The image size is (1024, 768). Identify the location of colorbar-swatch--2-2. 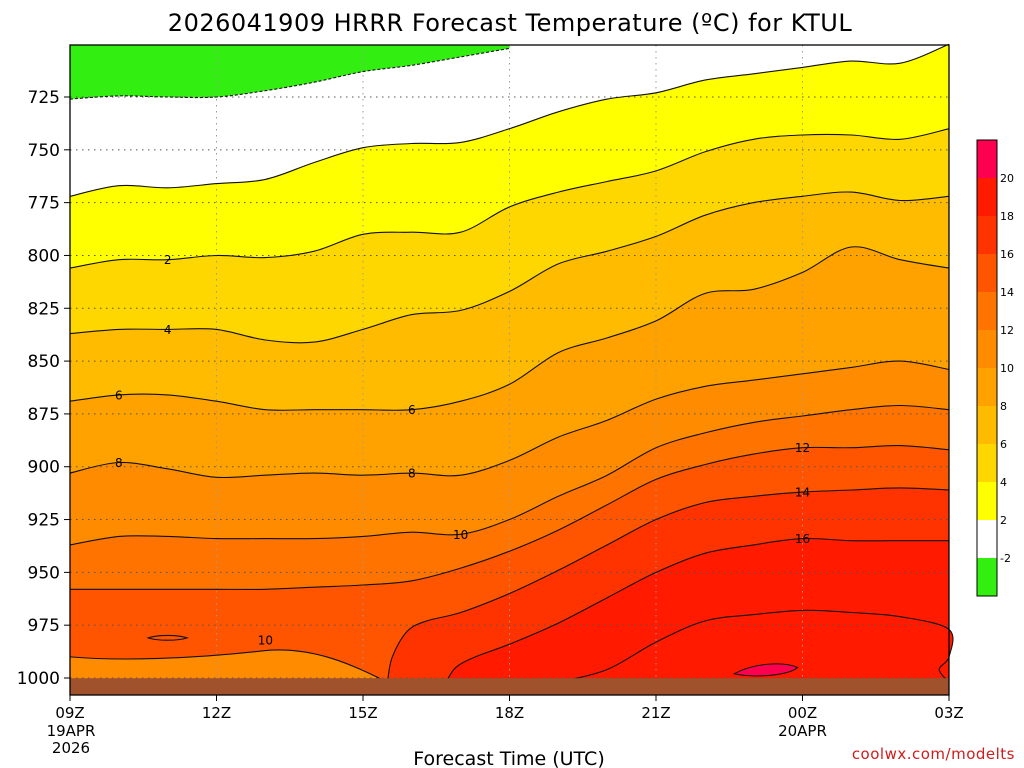
(987, 539).